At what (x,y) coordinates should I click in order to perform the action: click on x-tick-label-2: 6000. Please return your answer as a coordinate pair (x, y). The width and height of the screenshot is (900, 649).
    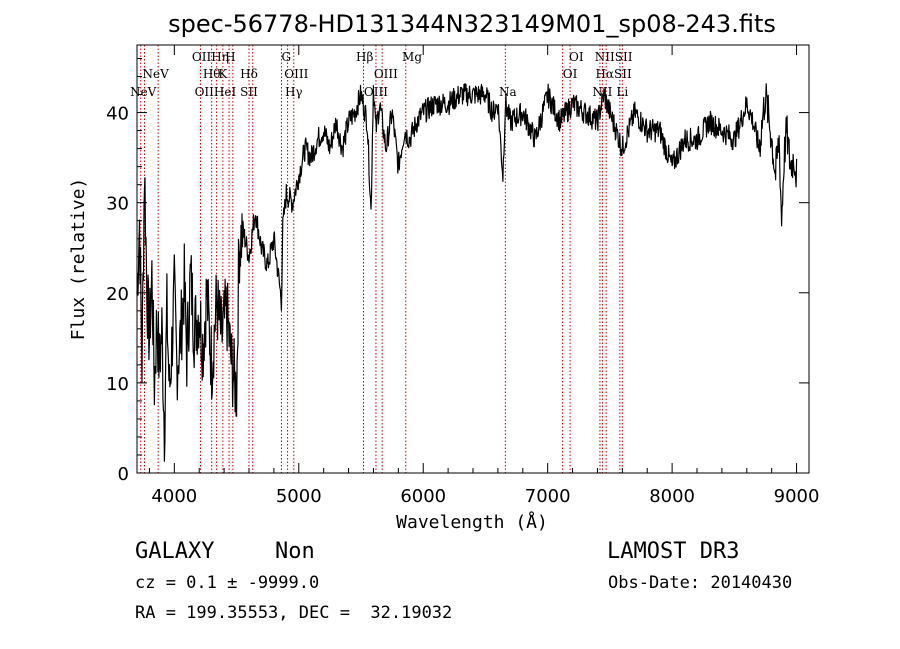
    Looking at the image, I should click on (423, 496).